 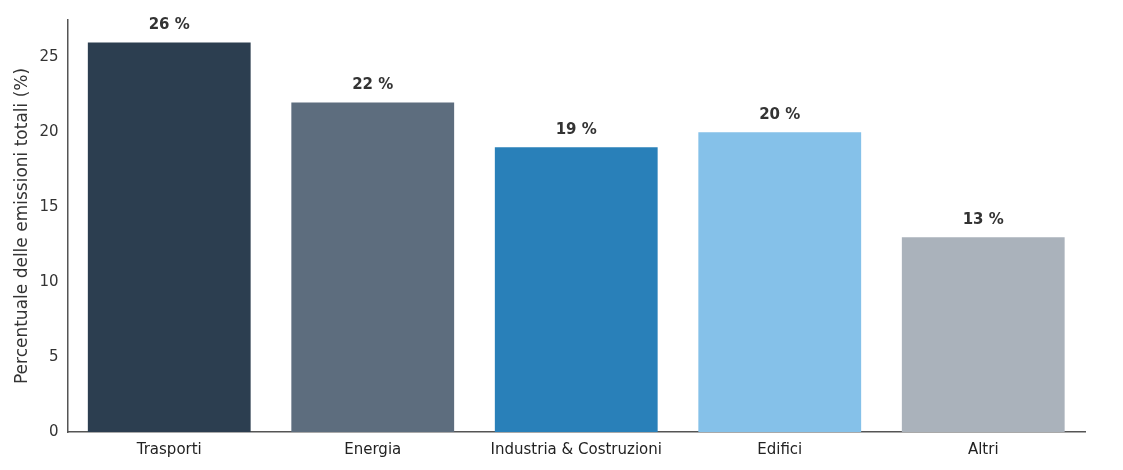 I want to click on data-label: 20 %, so click(x=780, y=113).